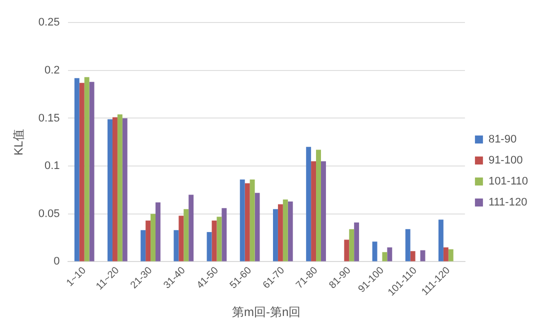 The height and width of the screenshot is (336, 560). Describe the element at coordinates (52, 166) in the screenshot. I see `y-tick-label: 0.1` at that location.